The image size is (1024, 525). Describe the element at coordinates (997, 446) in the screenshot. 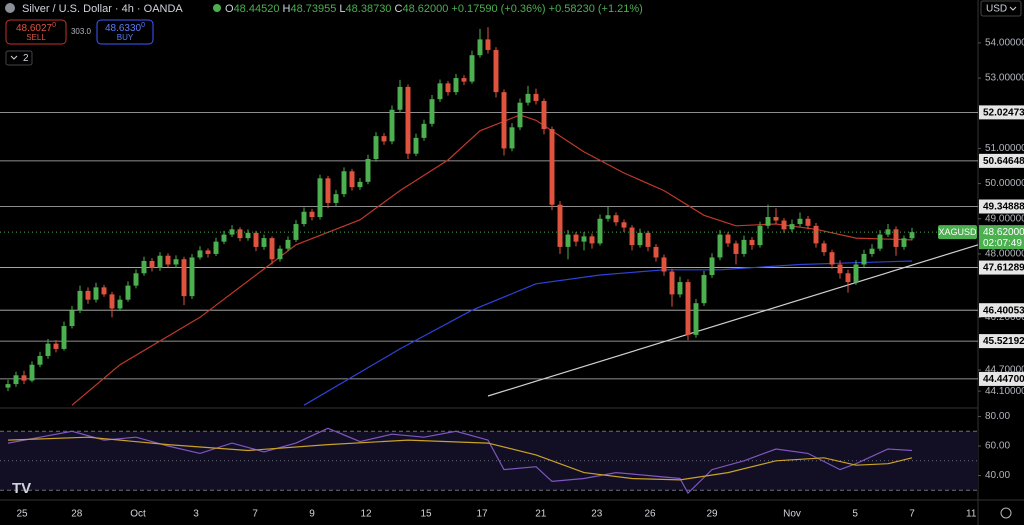

I see `rsi-tick-label: 60.00` at that location.